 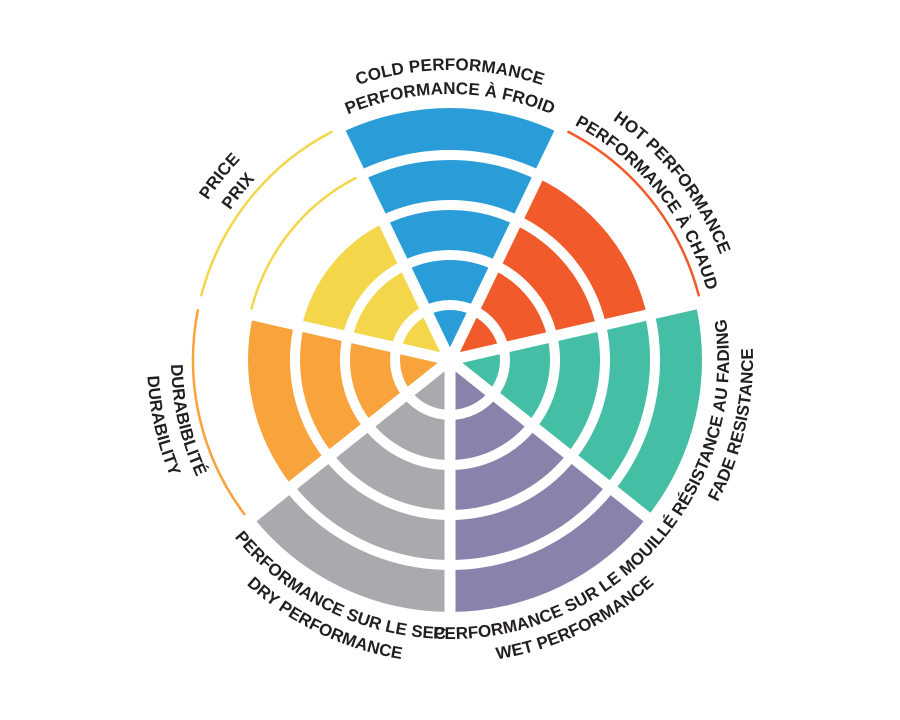 I want to click on wedge-fade-resistance, so click(x=576, y=410).